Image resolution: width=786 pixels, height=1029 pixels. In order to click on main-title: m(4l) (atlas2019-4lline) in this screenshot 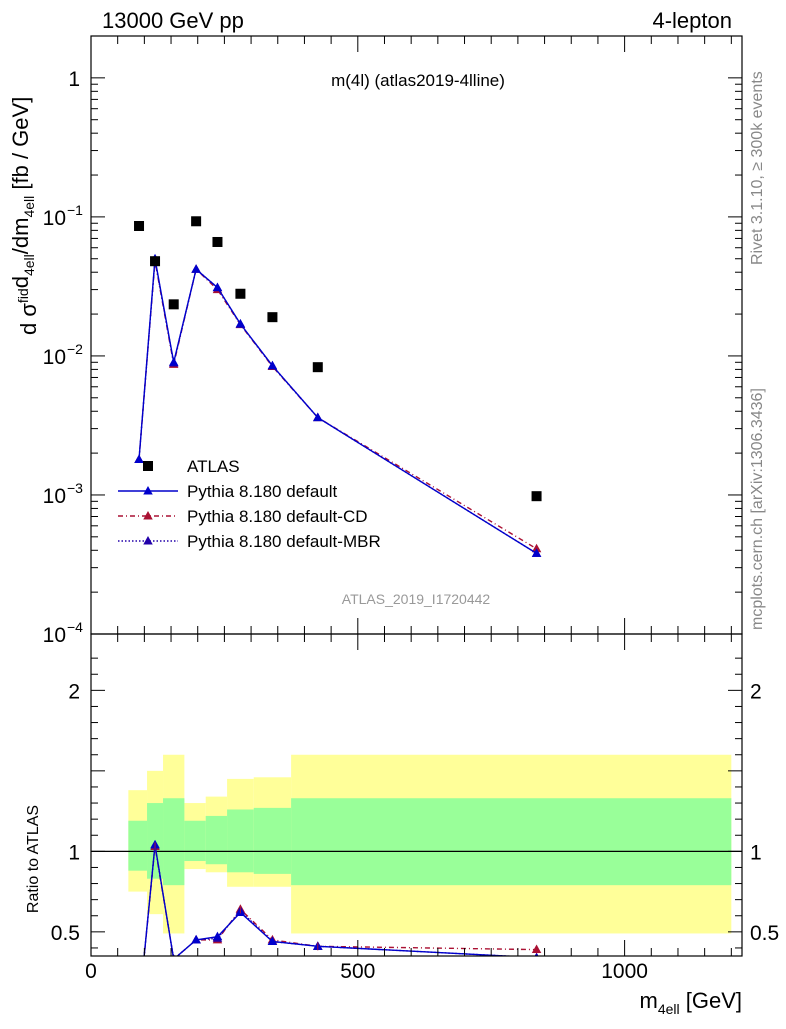, I will do `click(418, 80)`.